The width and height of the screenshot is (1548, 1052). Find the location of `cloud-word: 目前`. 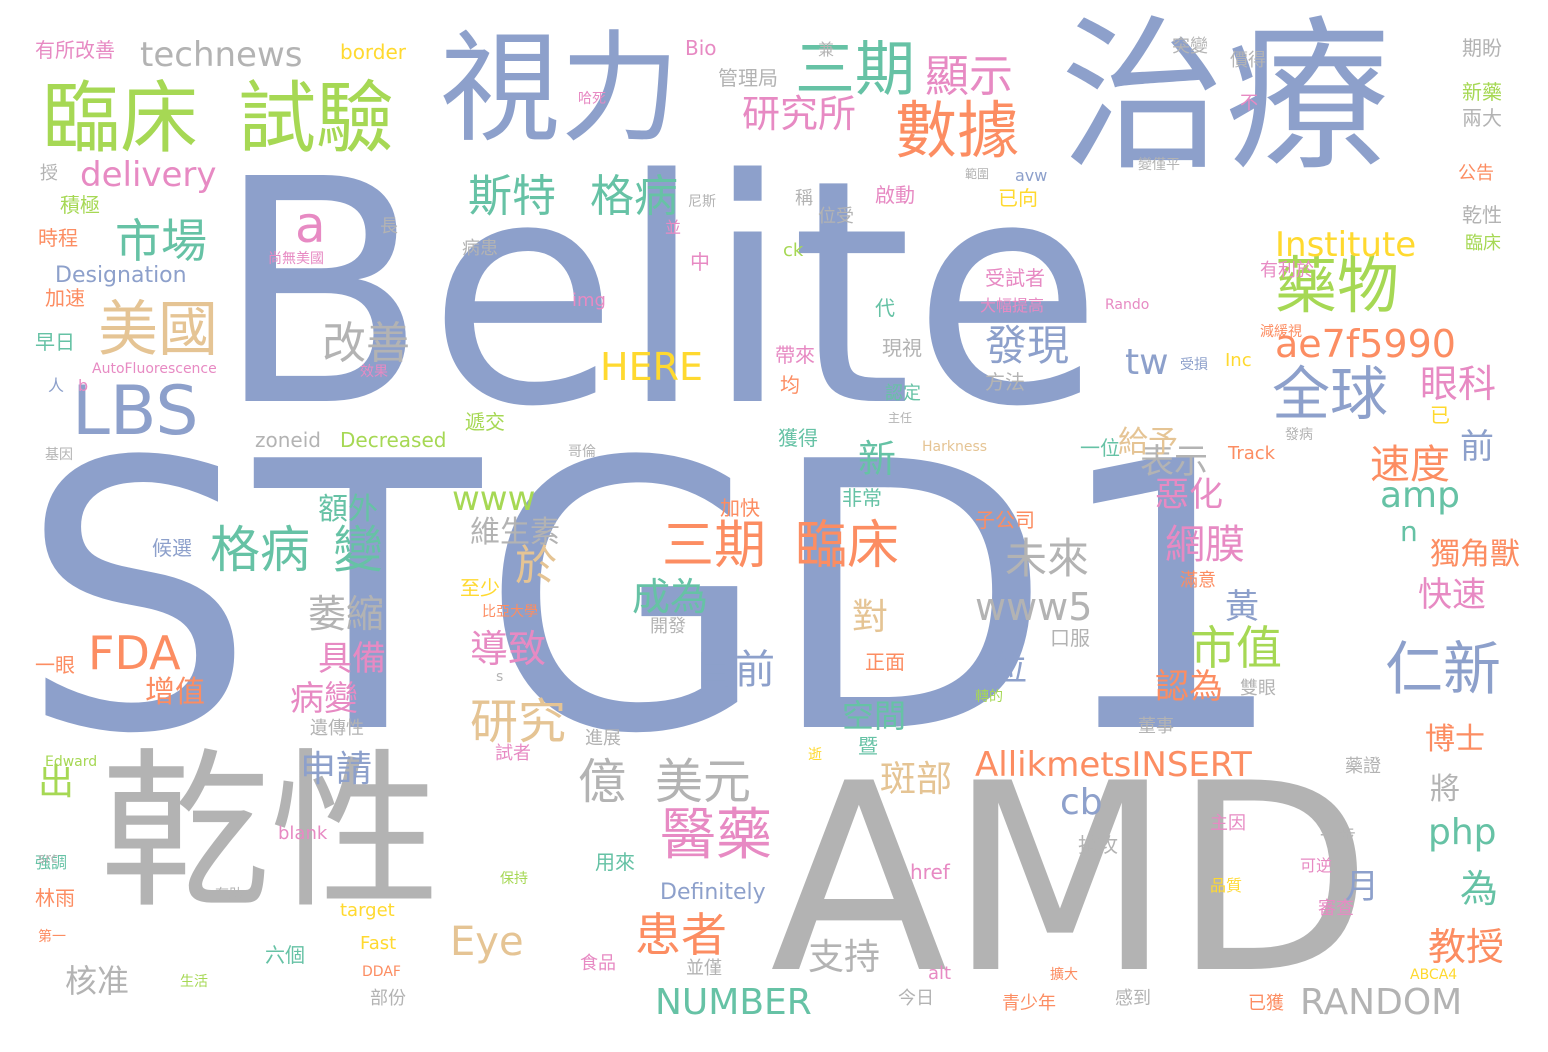

cloud-word: 目前 is located at coordinates (735, 670).